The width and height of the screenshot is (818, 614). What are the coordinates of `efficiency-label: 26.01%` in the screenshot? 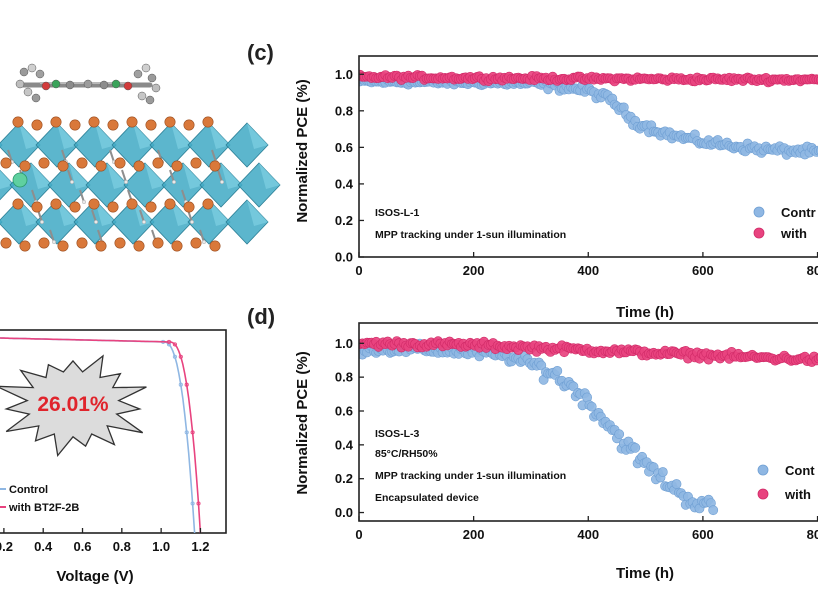 It's located at (73, 404).